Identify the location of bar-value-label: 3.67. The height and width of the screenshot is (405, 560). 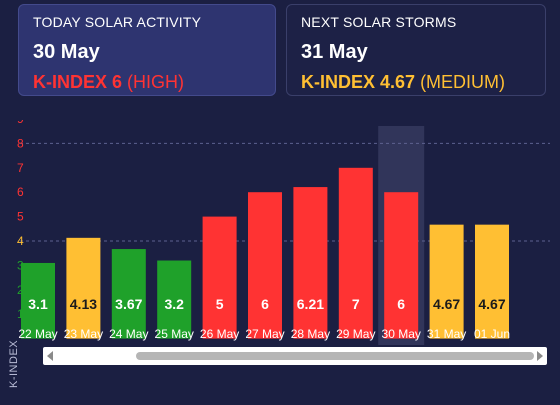
(128, 304).